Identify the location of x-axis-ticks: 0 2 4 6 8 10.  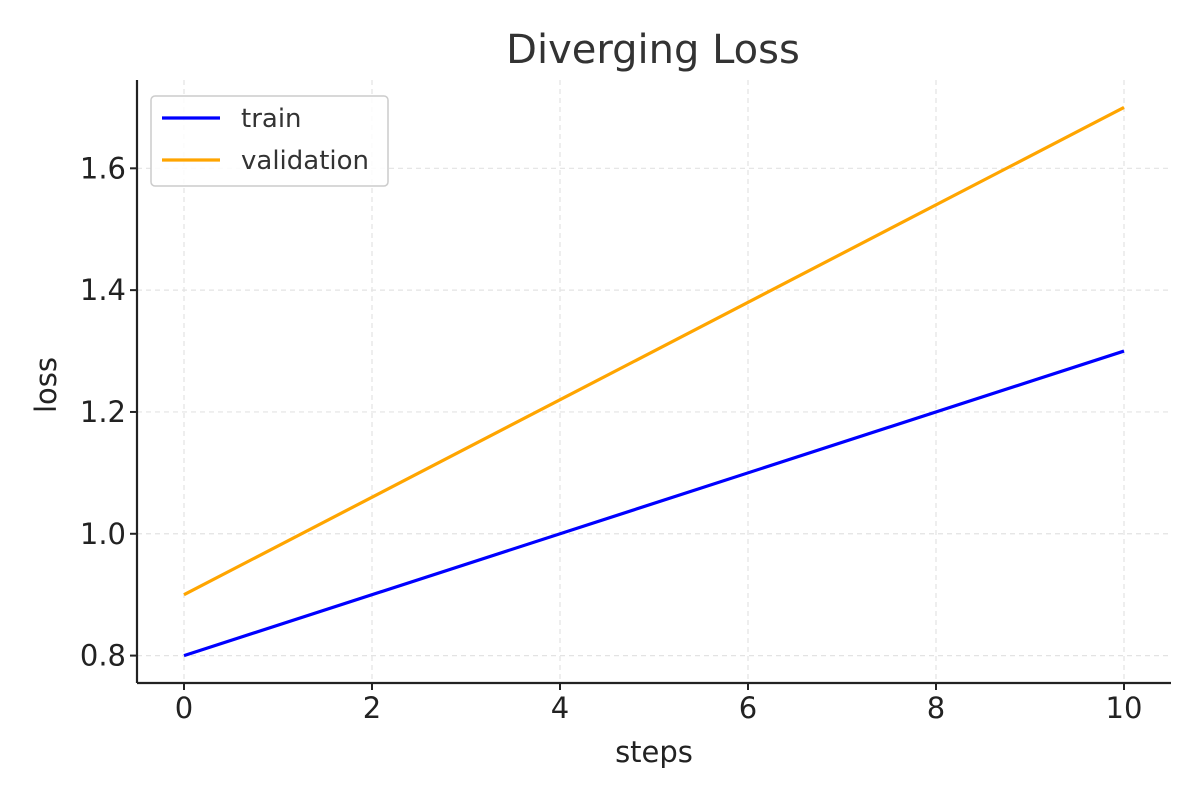
(659, 704).